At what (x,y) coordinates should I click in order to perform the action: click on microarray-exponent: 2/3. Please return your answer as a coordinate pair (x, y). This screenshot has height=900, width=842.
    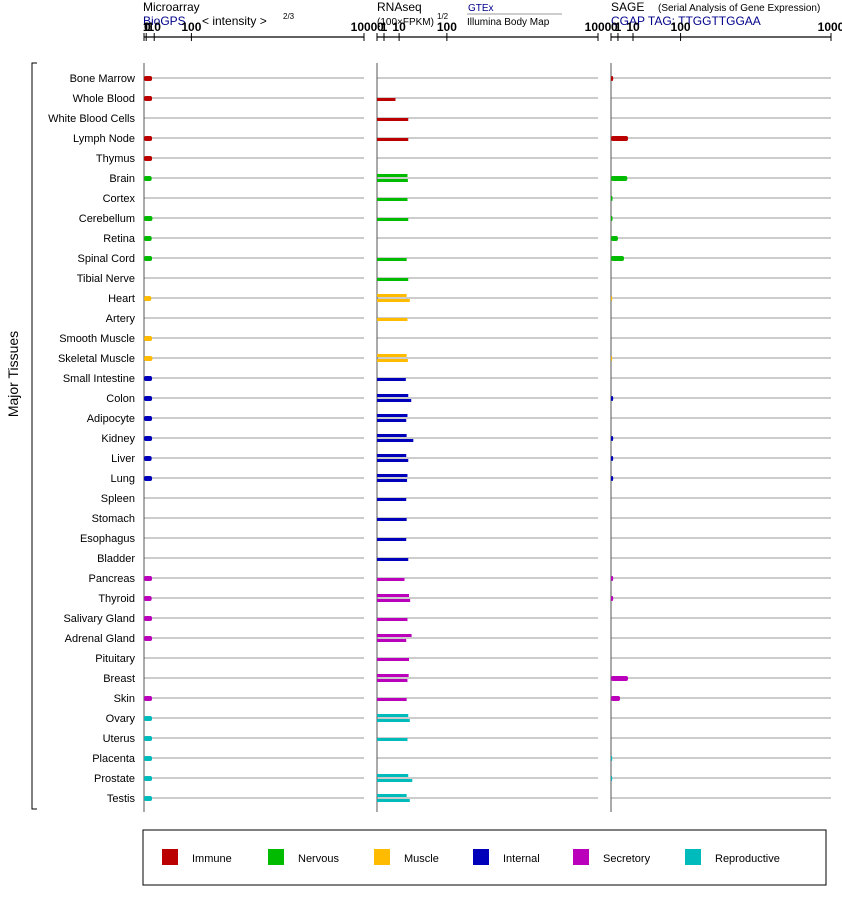
    Looking at the image, I should click on (289, 16).